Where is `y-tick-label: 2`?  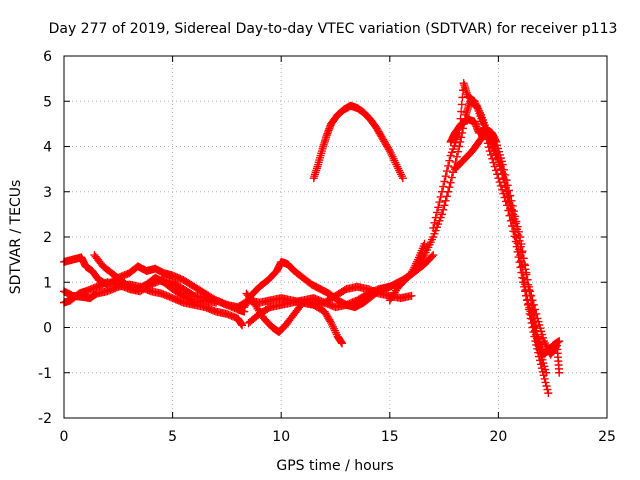
y-tick-label: 2 is located at coordinates (47, 238).